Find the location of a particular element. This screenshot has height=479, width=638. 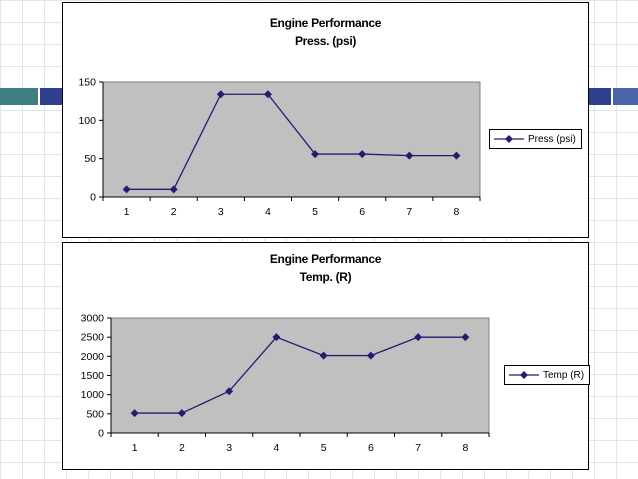

press-x-tick-label: 8 is located at coordinates (457, 212).